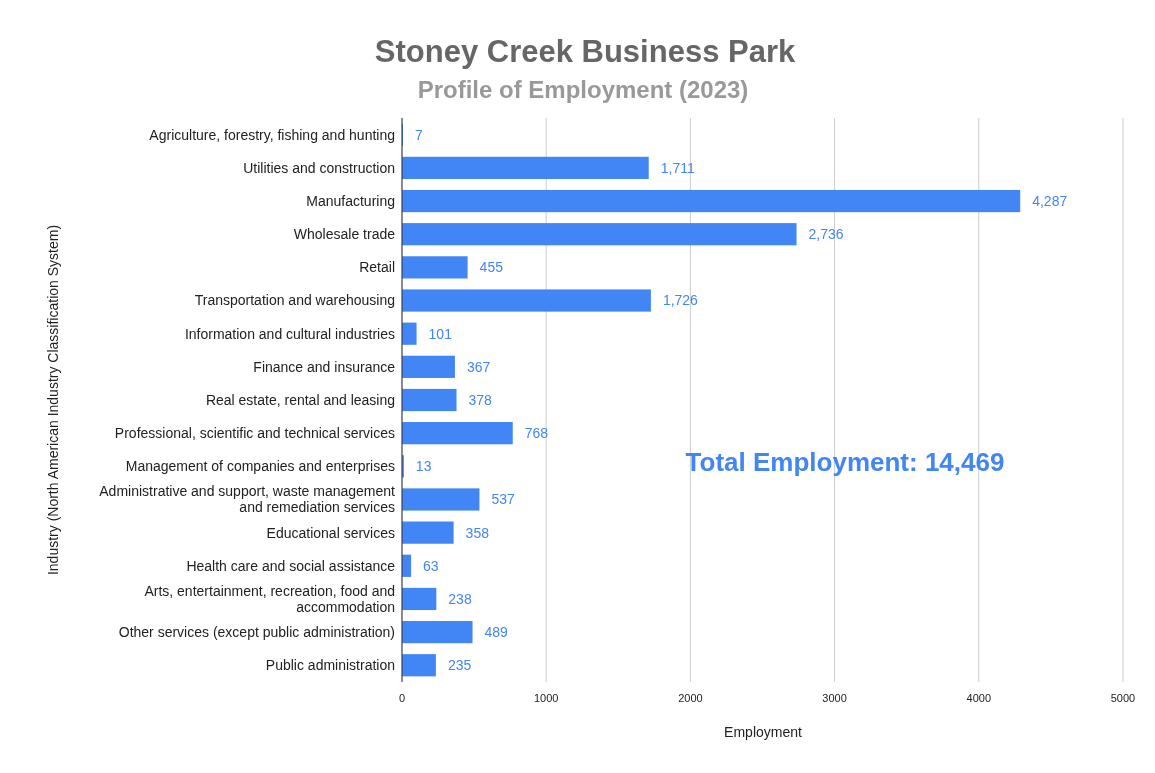 Image resolution: width=1155 pixels, height=773 pixels. Describe the element at coordinates (459, 665) in the screenshot. I see `data-label: 235` at that location.